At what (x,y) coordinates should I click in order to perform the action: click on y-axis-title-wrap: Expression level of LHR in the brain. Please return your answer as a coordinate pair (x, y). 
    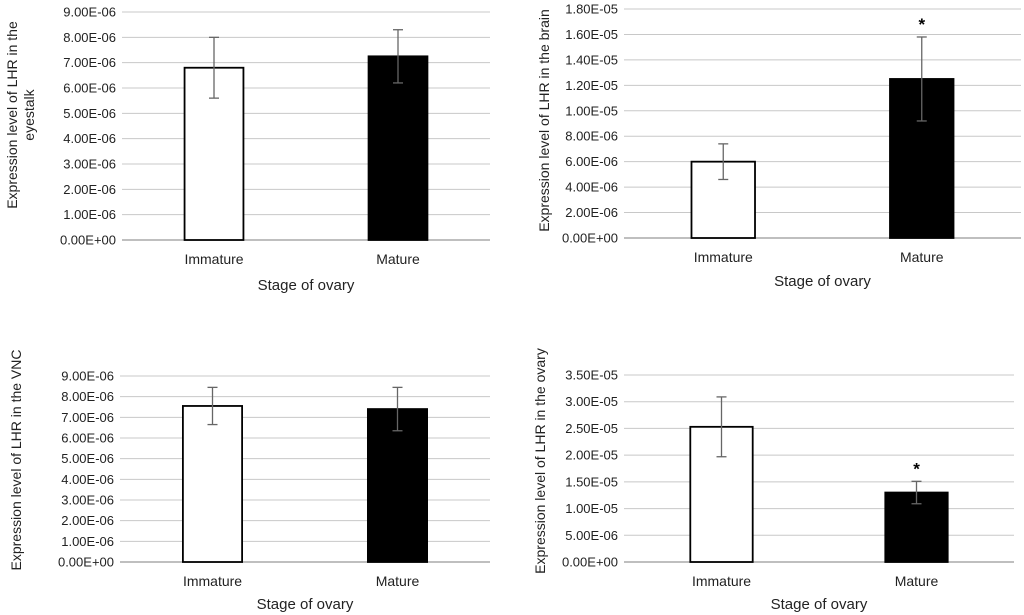
    Looking at the image, I should click on (548, 122).